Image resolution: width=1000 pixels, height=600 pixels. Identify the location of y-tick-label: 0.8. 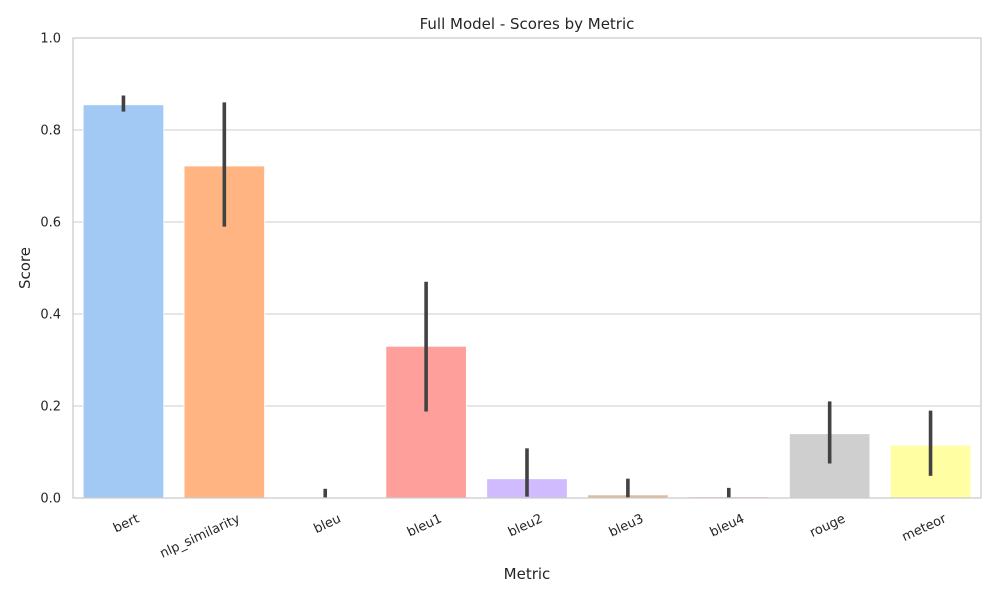
(50, 131).